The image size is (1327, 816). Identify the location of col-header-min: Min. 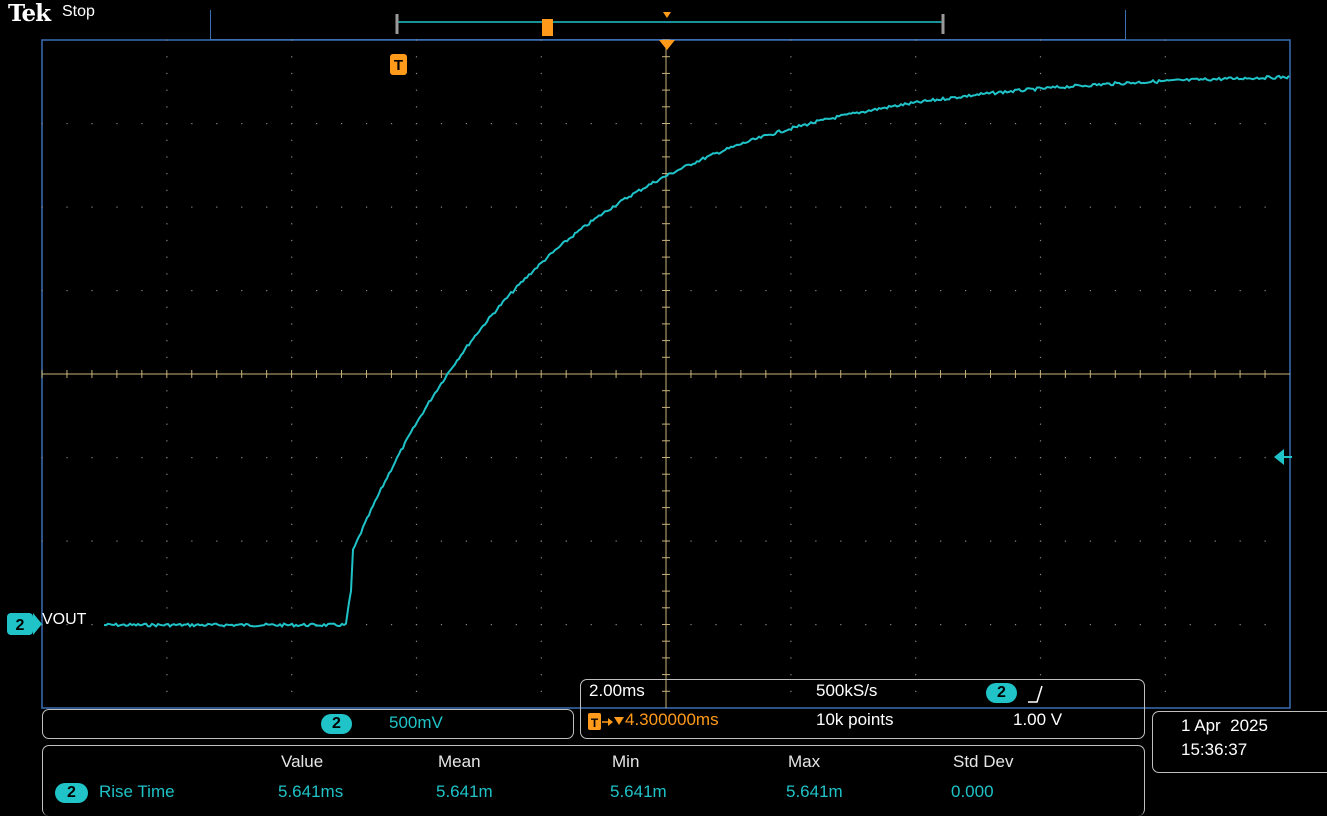
(626, 761).